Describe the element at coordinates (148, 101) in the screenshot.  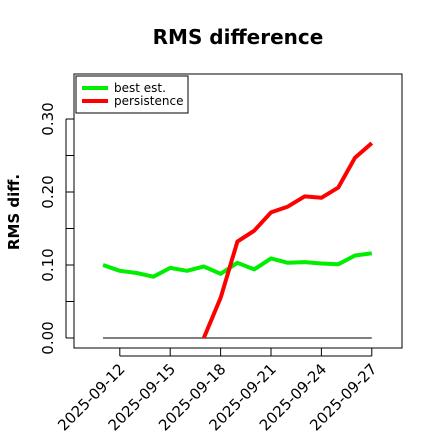
I see `legend-label-1: persistence` at that location.